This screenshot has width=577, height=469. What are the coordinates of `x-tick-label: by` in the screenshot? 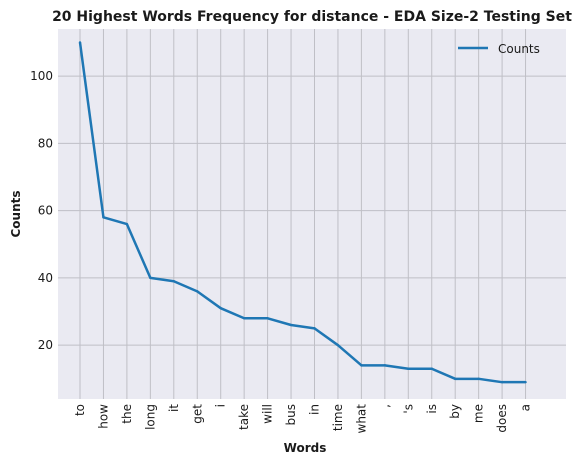 It's located at (455, 411).